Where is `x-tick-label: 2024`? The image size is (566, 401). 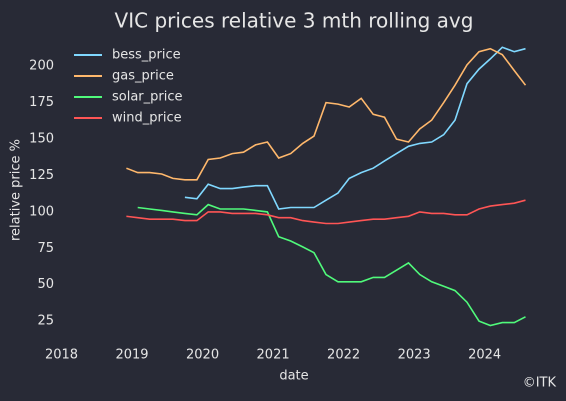 x-tick-label: 2024 is located at coordinates (484, 355).